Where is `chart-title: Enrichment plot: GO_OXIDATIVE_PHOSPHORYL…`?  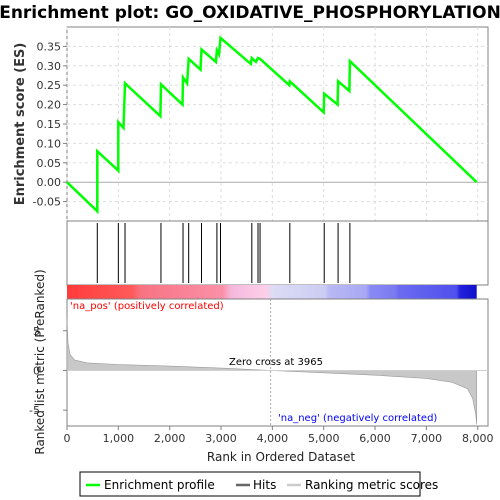 chart-title: Enrichment plot: GO_OXIDATIVE_PHOSPHORYL… is located at coordinates (250, 13).